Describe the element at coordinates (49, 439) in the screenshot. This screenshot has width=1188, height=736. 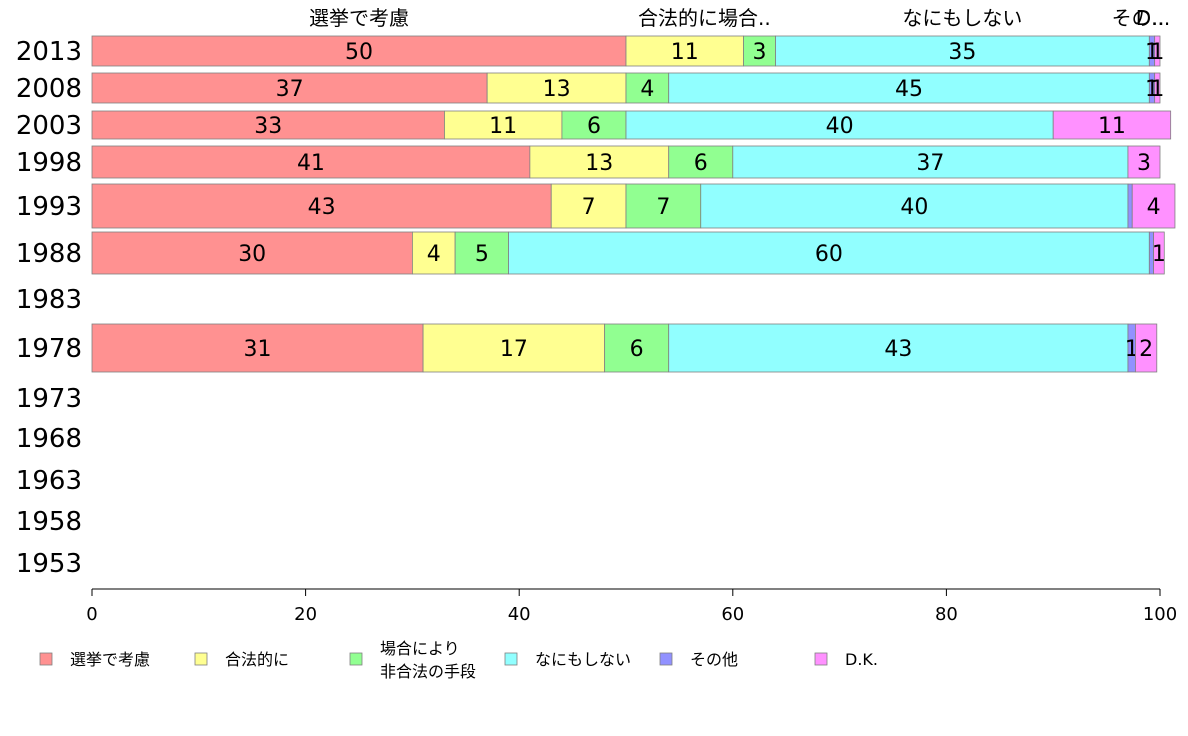
I see `category-label-1968: 1968` at that location.